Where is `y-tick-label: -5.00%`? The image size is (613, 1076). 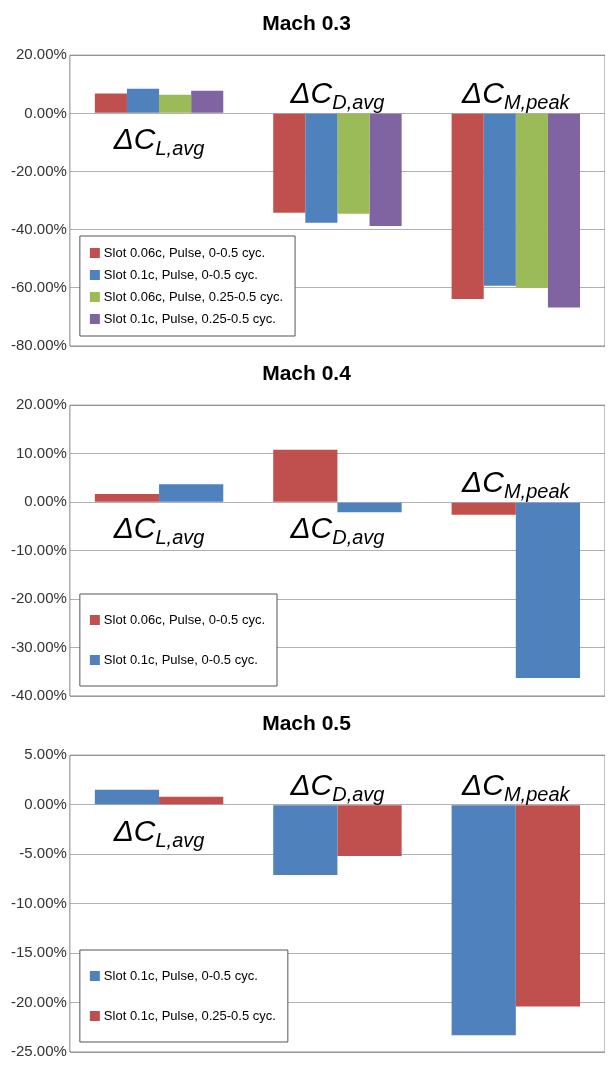 y-tick-label: -5.00% is located at coordinates (43, 853).